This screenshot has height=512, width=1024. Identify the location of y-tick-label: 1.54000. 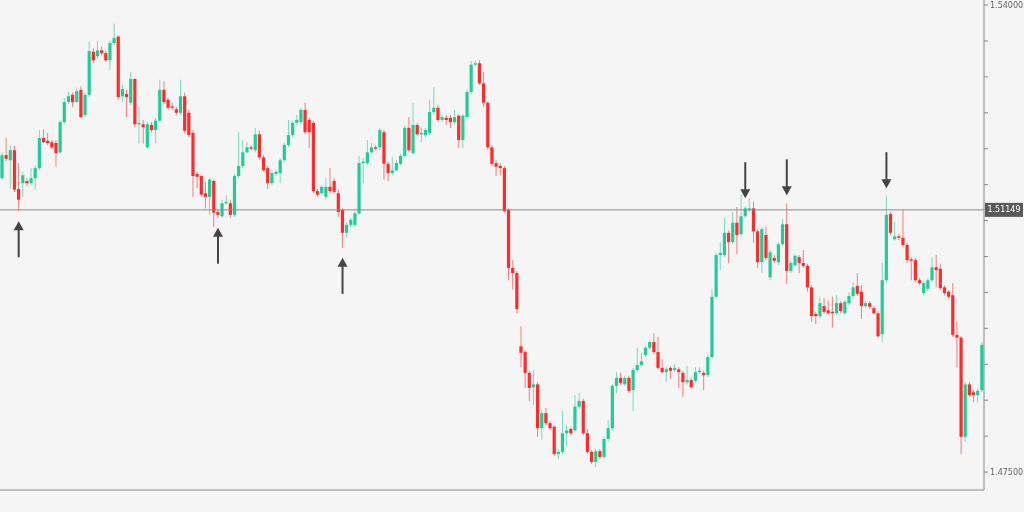
(1007, 5).